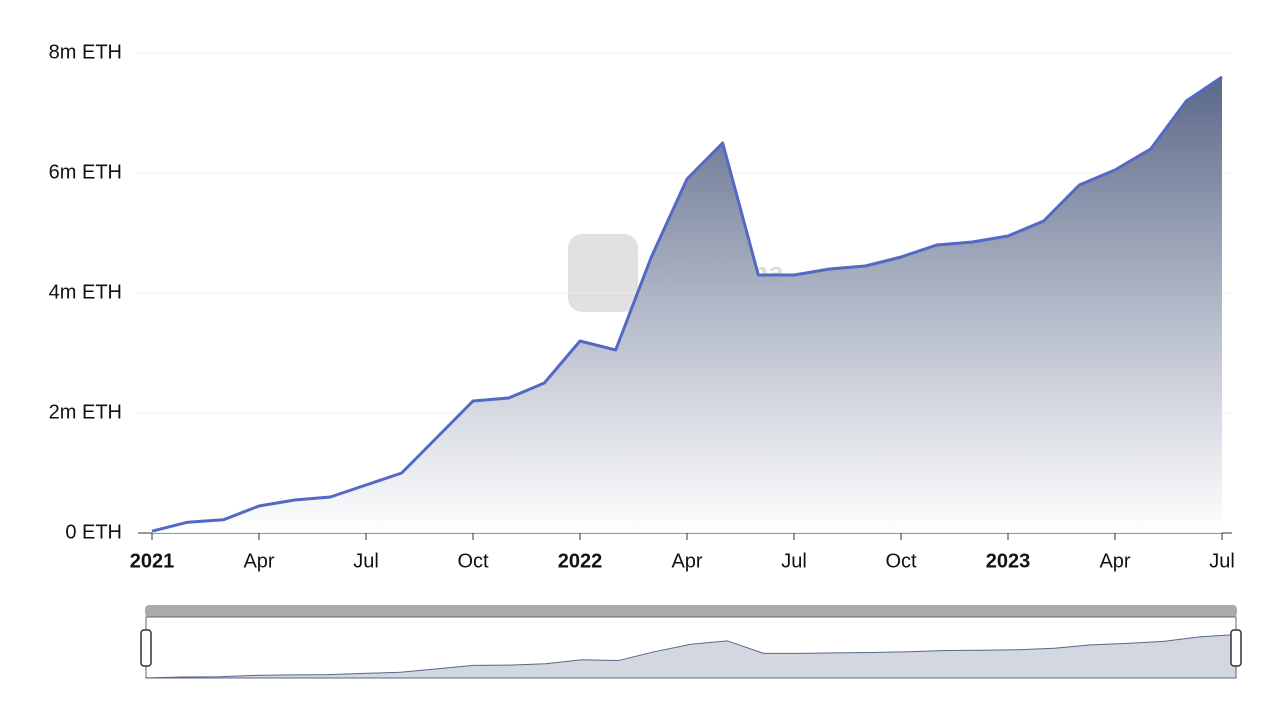 The width and height of the screenshot is (1262, 709). I want to click on y-tick-label: 2m ETH, so click(85, 412).